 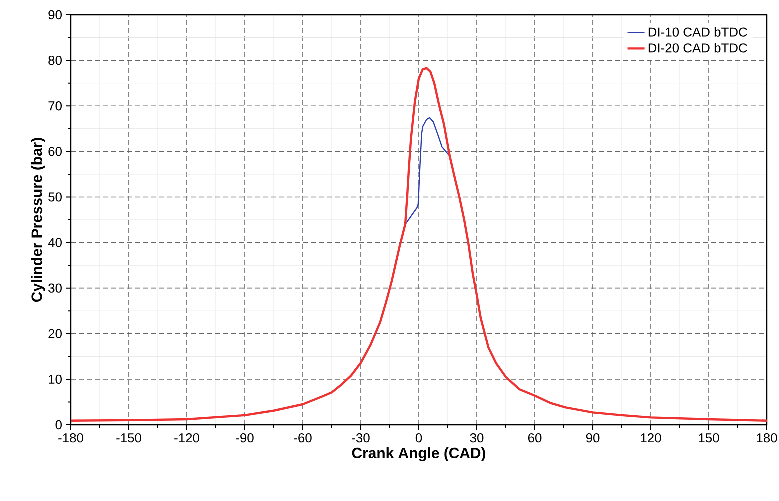 What do you see at coordinates (38, 220) in the screenshot?
I see `y-axis-title: Cylinder Pressure (bar)` at bounding box center [38, 220].